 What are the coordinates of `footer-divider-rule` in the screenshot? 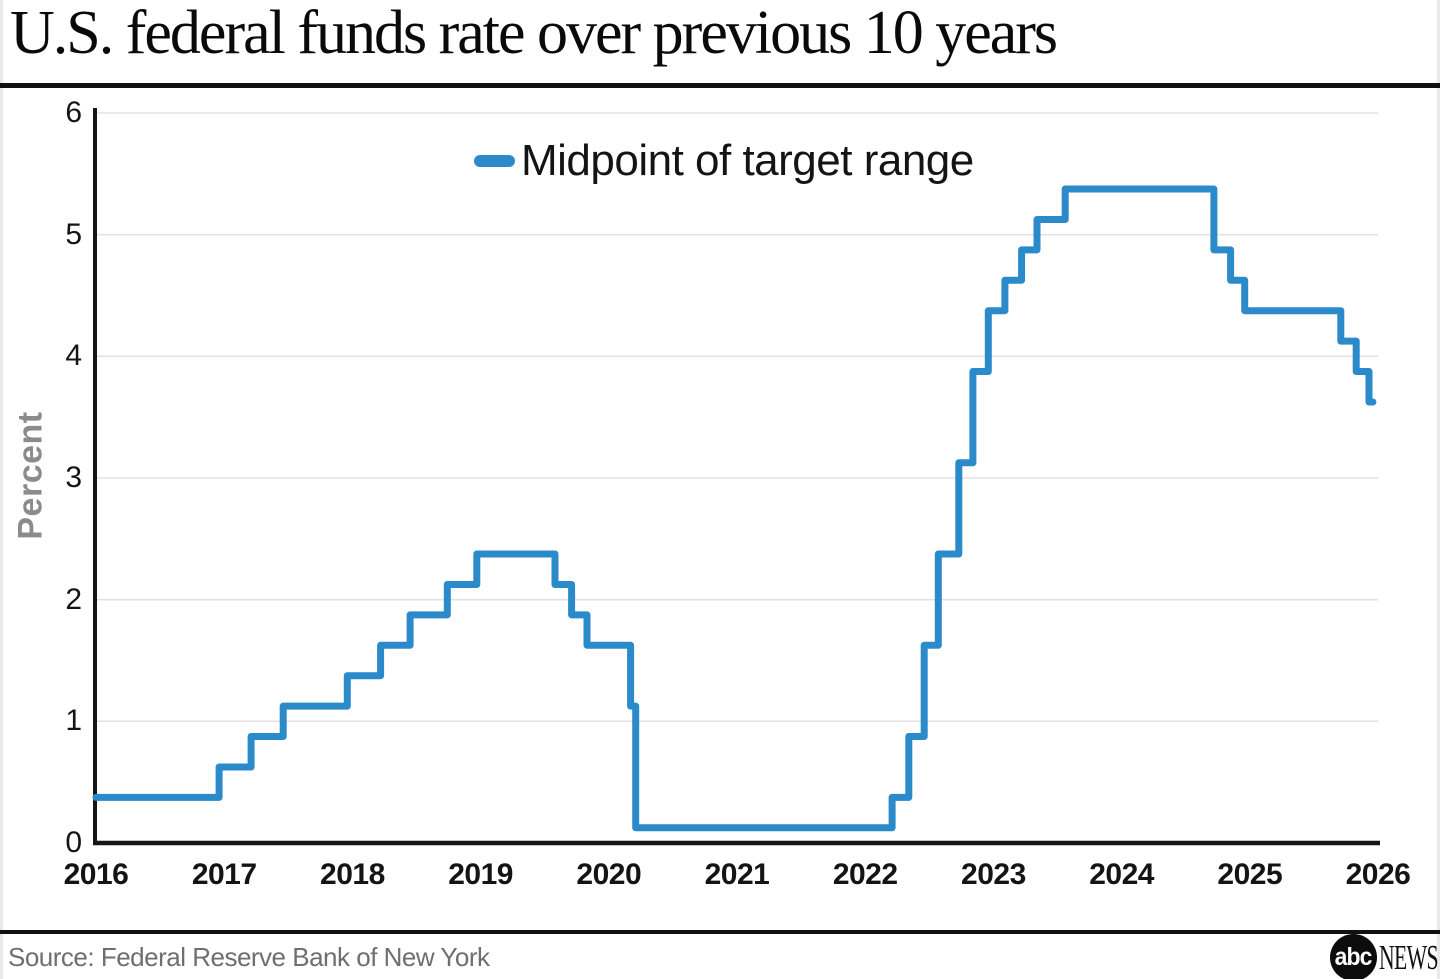 It's located at (720, 932).